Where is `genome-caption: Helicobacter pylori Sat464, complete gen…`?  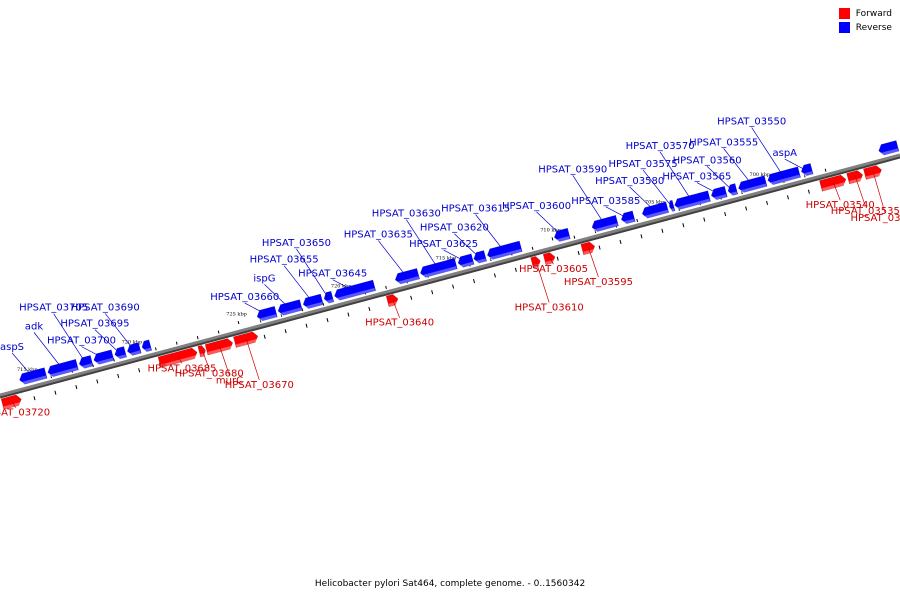
genome-caption: Helicobacter pylori Sat464, complete gen… is located at coordinates (450, 584).